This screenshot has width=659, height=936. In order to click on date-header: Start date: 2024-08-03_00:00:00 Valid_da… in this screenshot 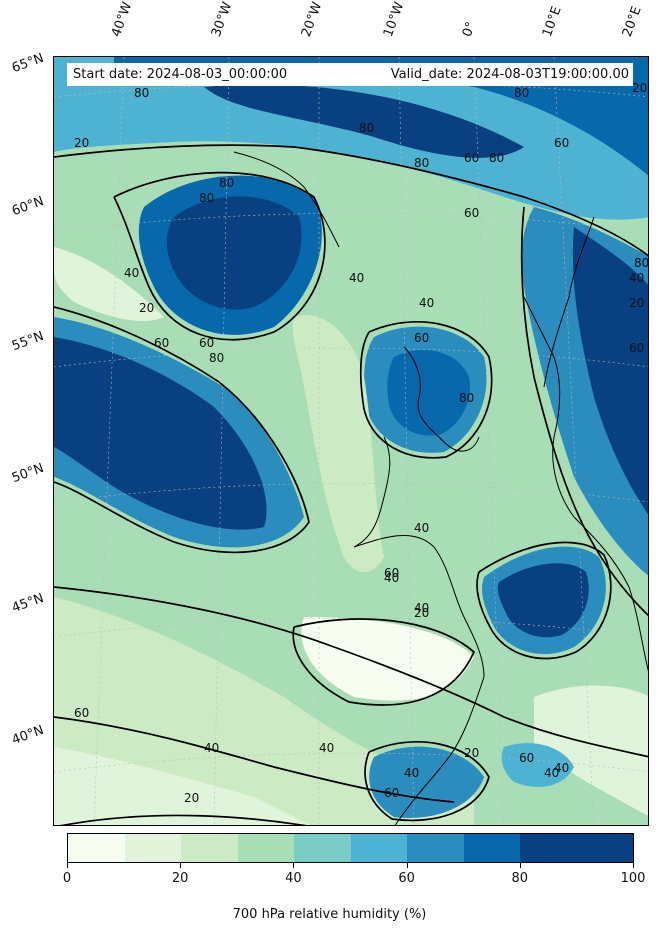, I will do `click(350, 74)`.